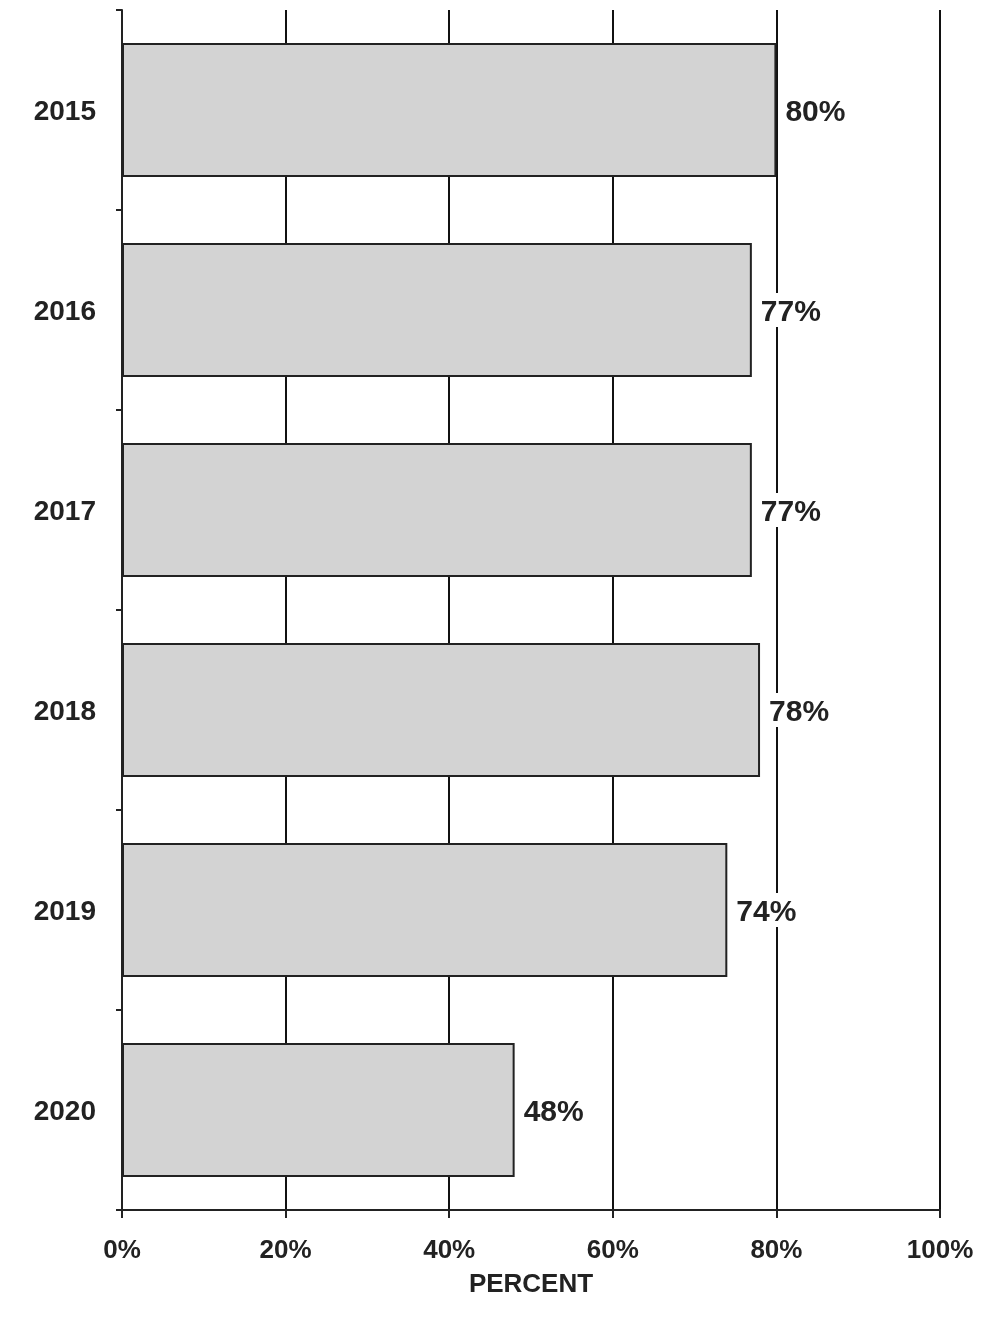 Image resolution: width=982 pixels, height=1321 pixels. I want to click on x-axis-title: PERCENT, so click(531, 1283).